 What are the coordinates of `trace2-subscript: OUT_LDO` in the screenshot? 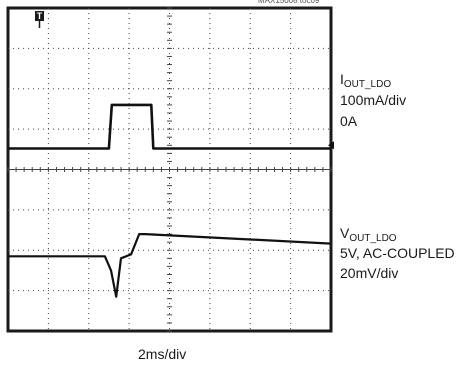 It's located at (373, 238).